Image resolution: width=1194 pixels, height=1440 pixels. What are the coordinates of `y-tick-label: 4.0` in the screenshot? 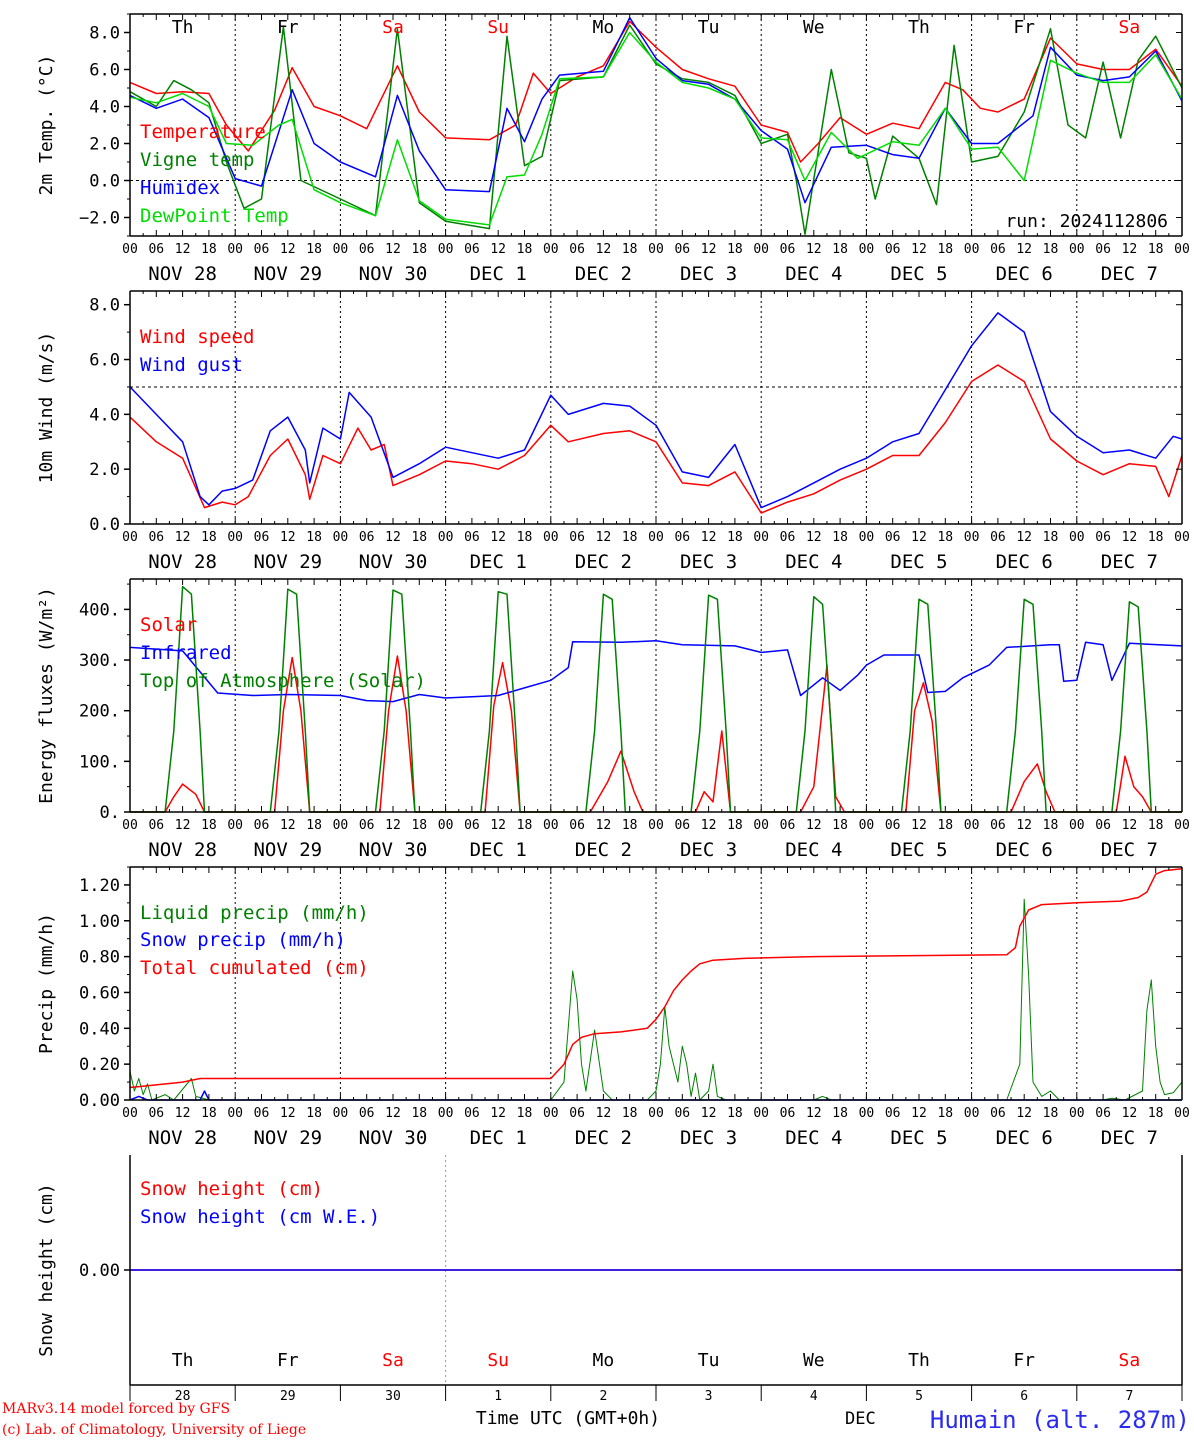 It's located at (104, 415).